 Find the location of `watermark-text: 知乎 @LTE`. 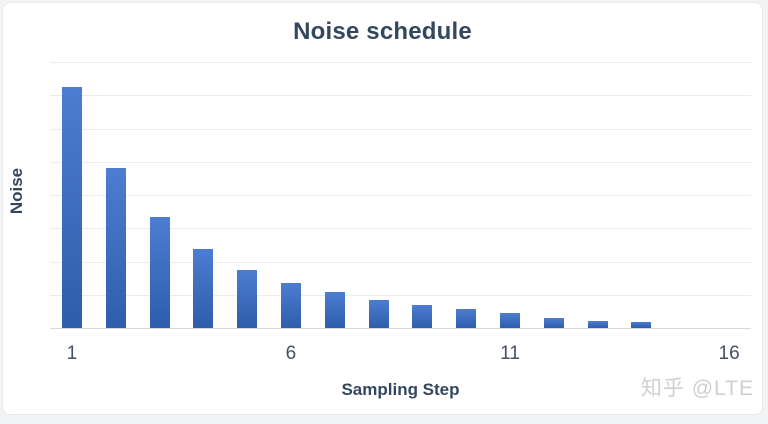

watermark-text: 知乎 @LTE is located at coordinates (697, 388).